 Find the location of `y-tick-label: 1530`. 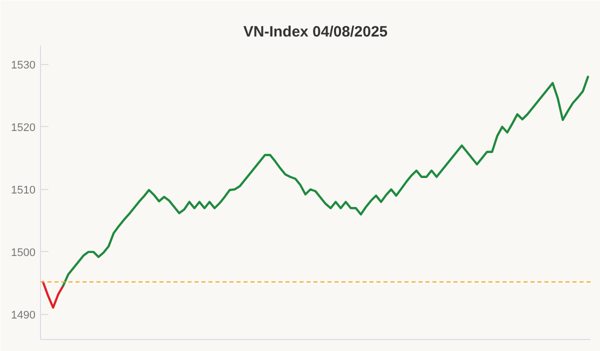

y-tick-label: 1530 is located at coordinates (23, 65).